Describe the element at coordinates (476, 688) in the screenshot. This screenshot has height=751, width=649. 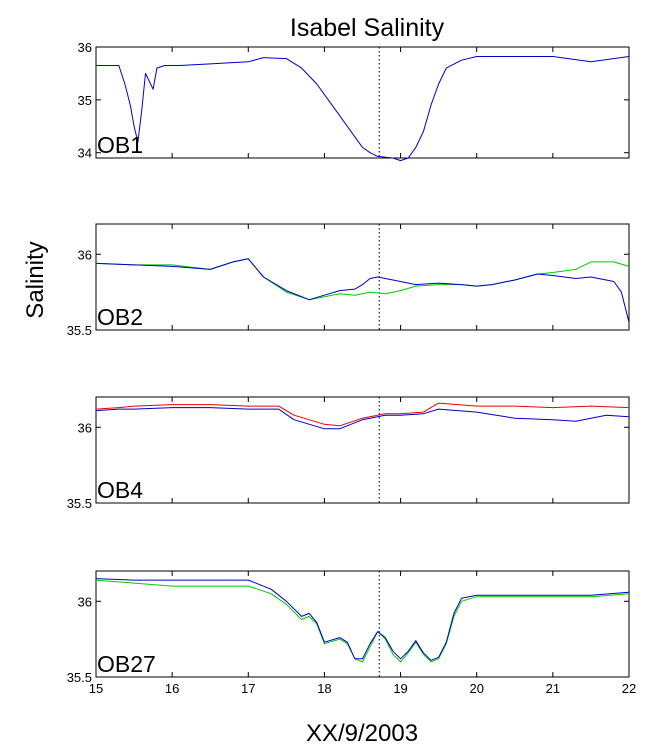
I see `x-tick-label: 20` at that location.